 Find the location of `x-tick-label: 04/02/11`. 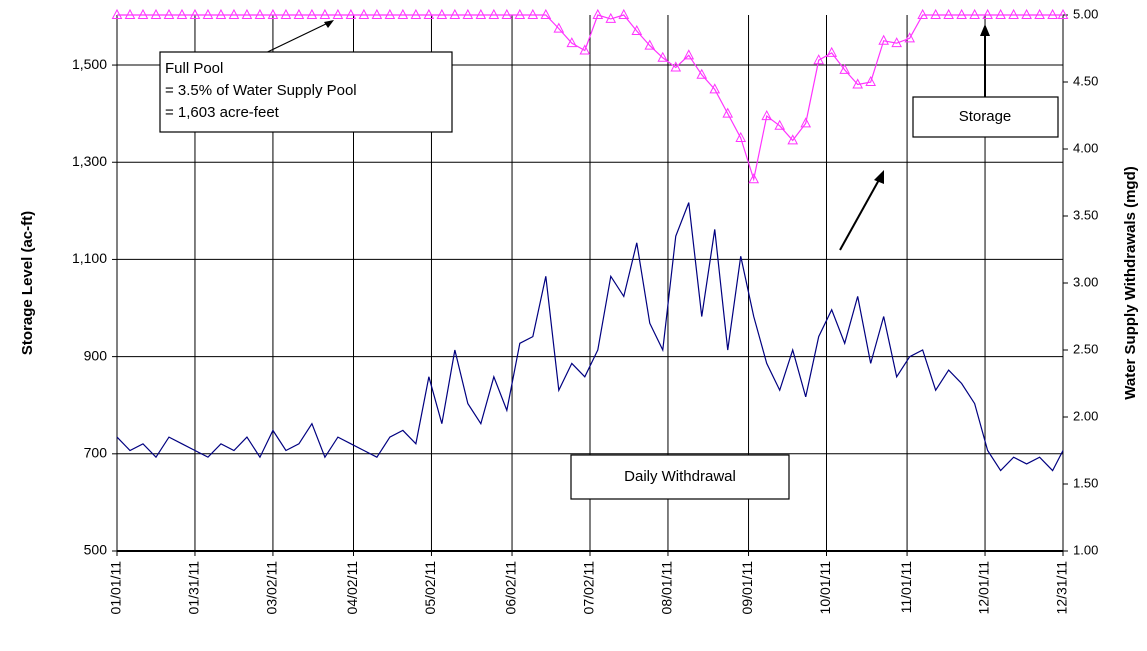

x-tick-label: 04/02/11 is located at coordinates (352, 588).